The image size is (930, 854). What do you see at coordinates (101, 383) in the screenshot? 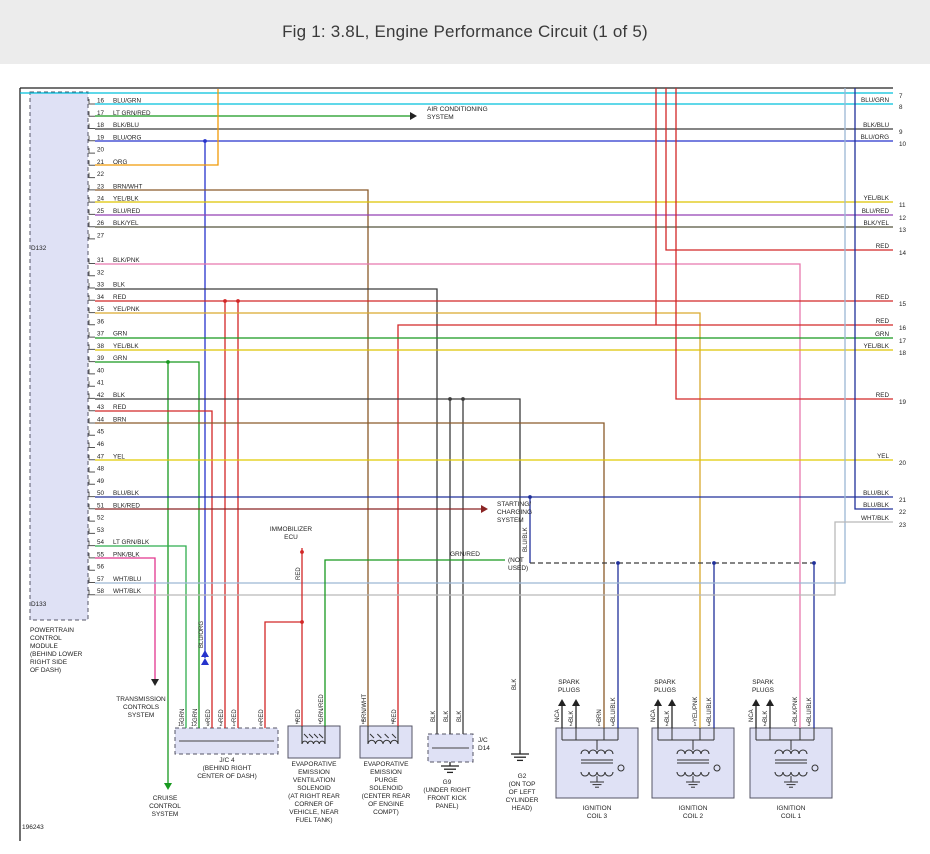
I see `svg-text: 41` at bounding box center [101, 383].